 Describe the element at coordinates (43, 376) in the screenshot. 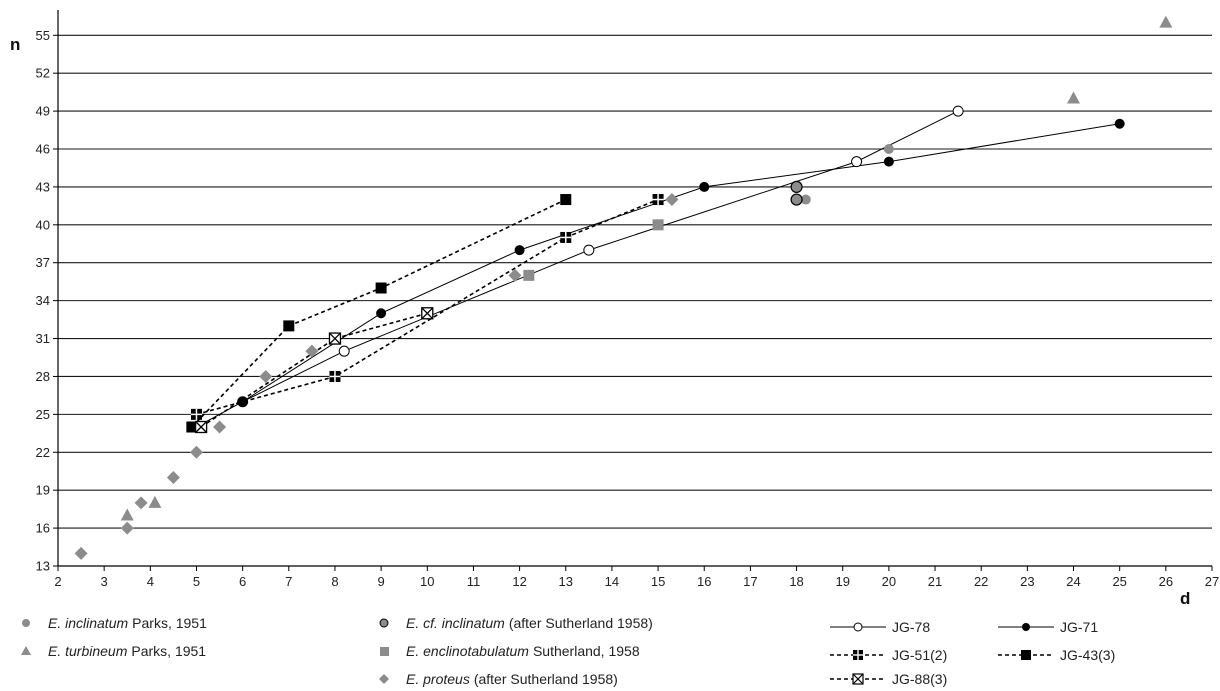

I see `y-tick-label: 28` at that location.